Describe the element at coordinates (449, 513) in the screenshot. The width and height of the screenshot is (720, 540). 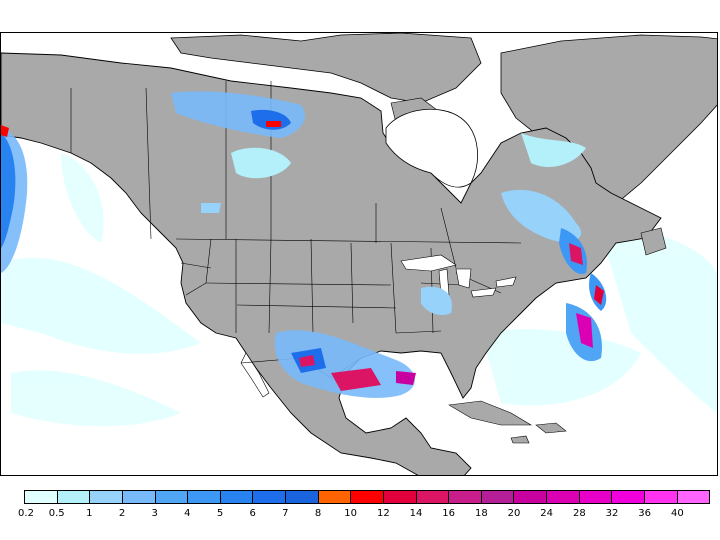
I see `legend-label: 16` at that location.